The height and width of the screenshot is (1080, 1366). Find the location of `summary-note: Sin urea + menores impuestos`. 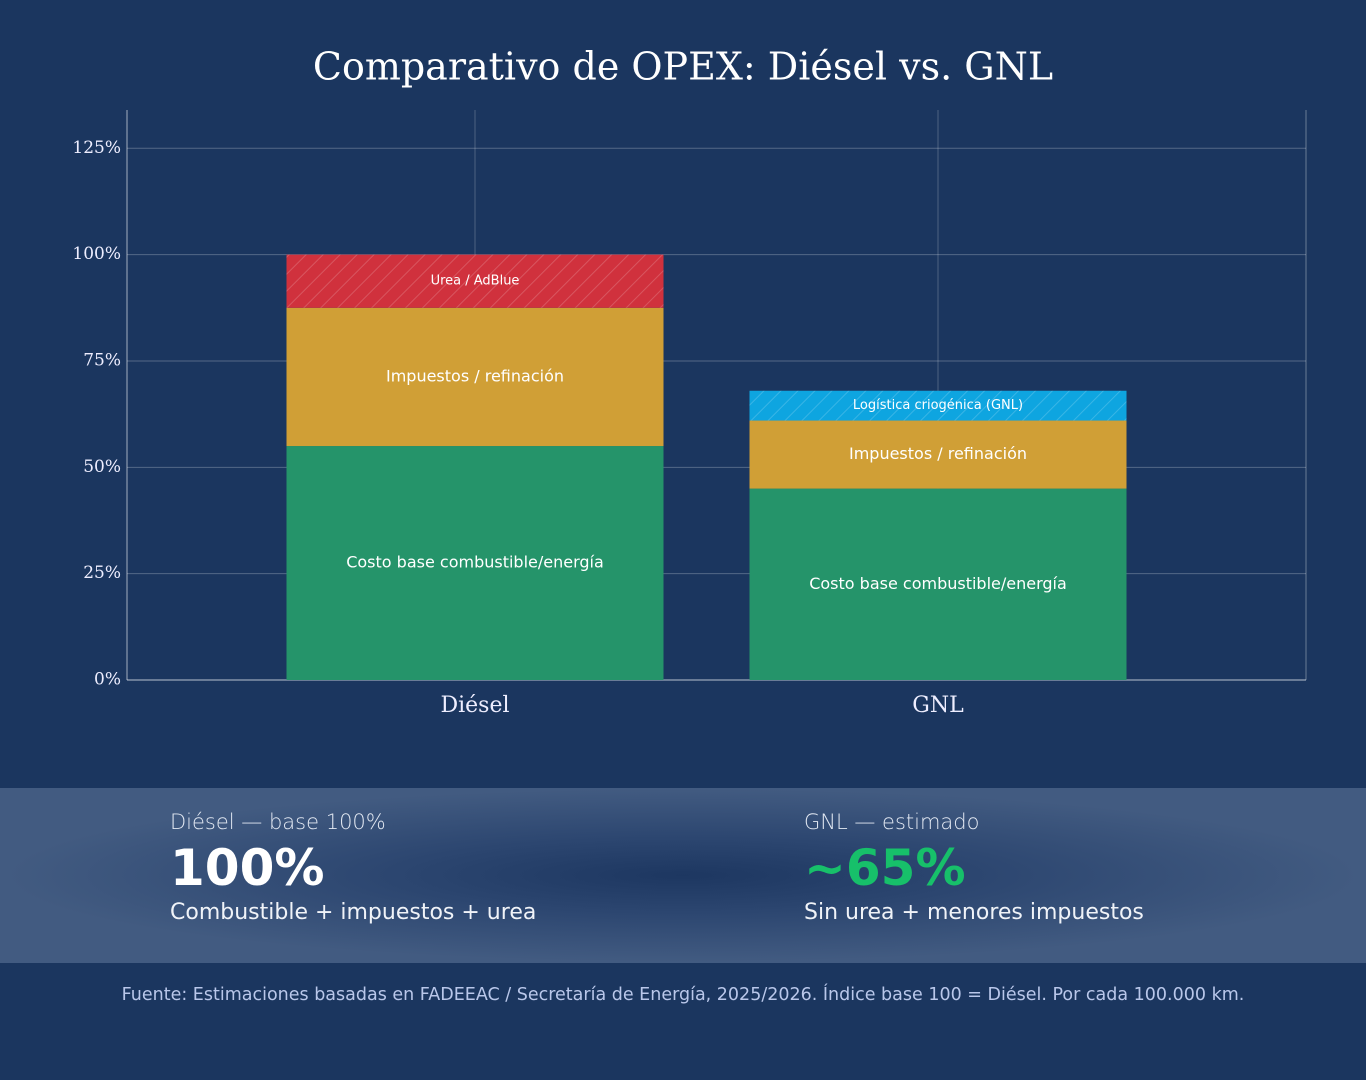

summary-note: Sin urea + menores impuestos is located at coordinates (974, 912).